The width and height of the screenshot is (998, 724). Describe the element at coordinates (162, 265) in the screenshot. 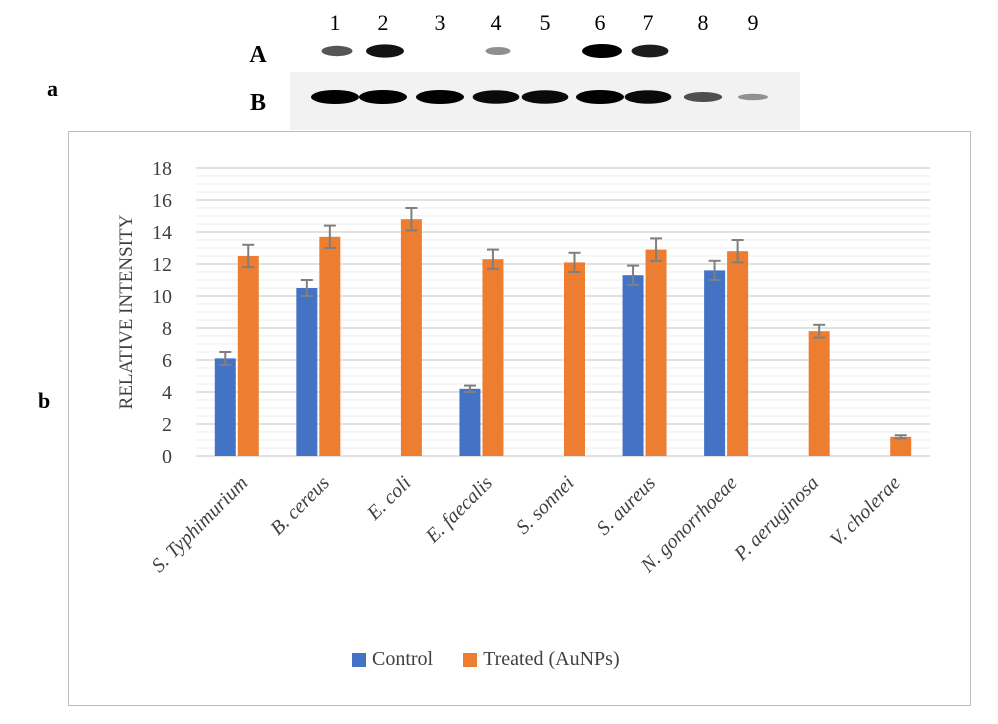

I see `y-tick-label: 12` at that location.